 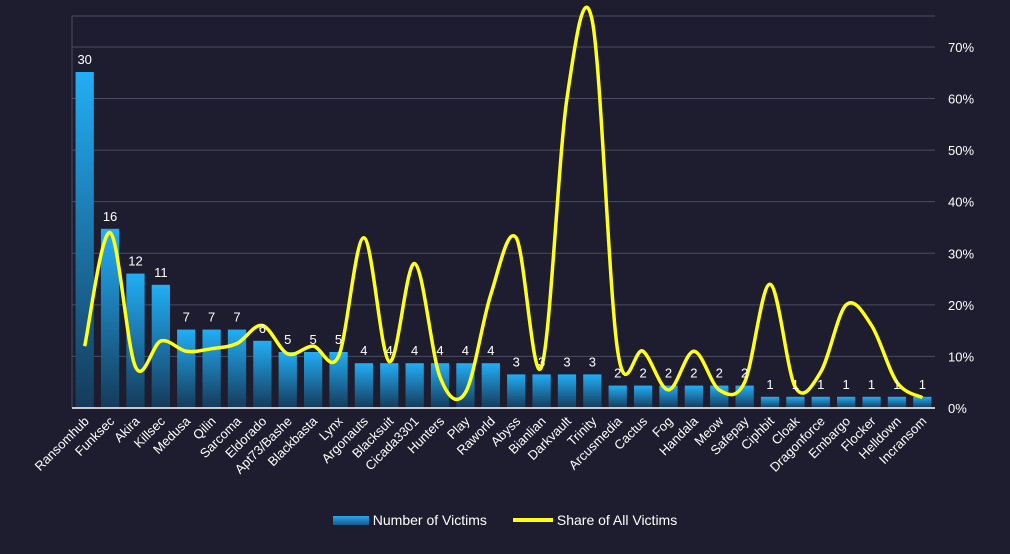 I want to click on bar-value-label: 6, so click(x=262, y=328).